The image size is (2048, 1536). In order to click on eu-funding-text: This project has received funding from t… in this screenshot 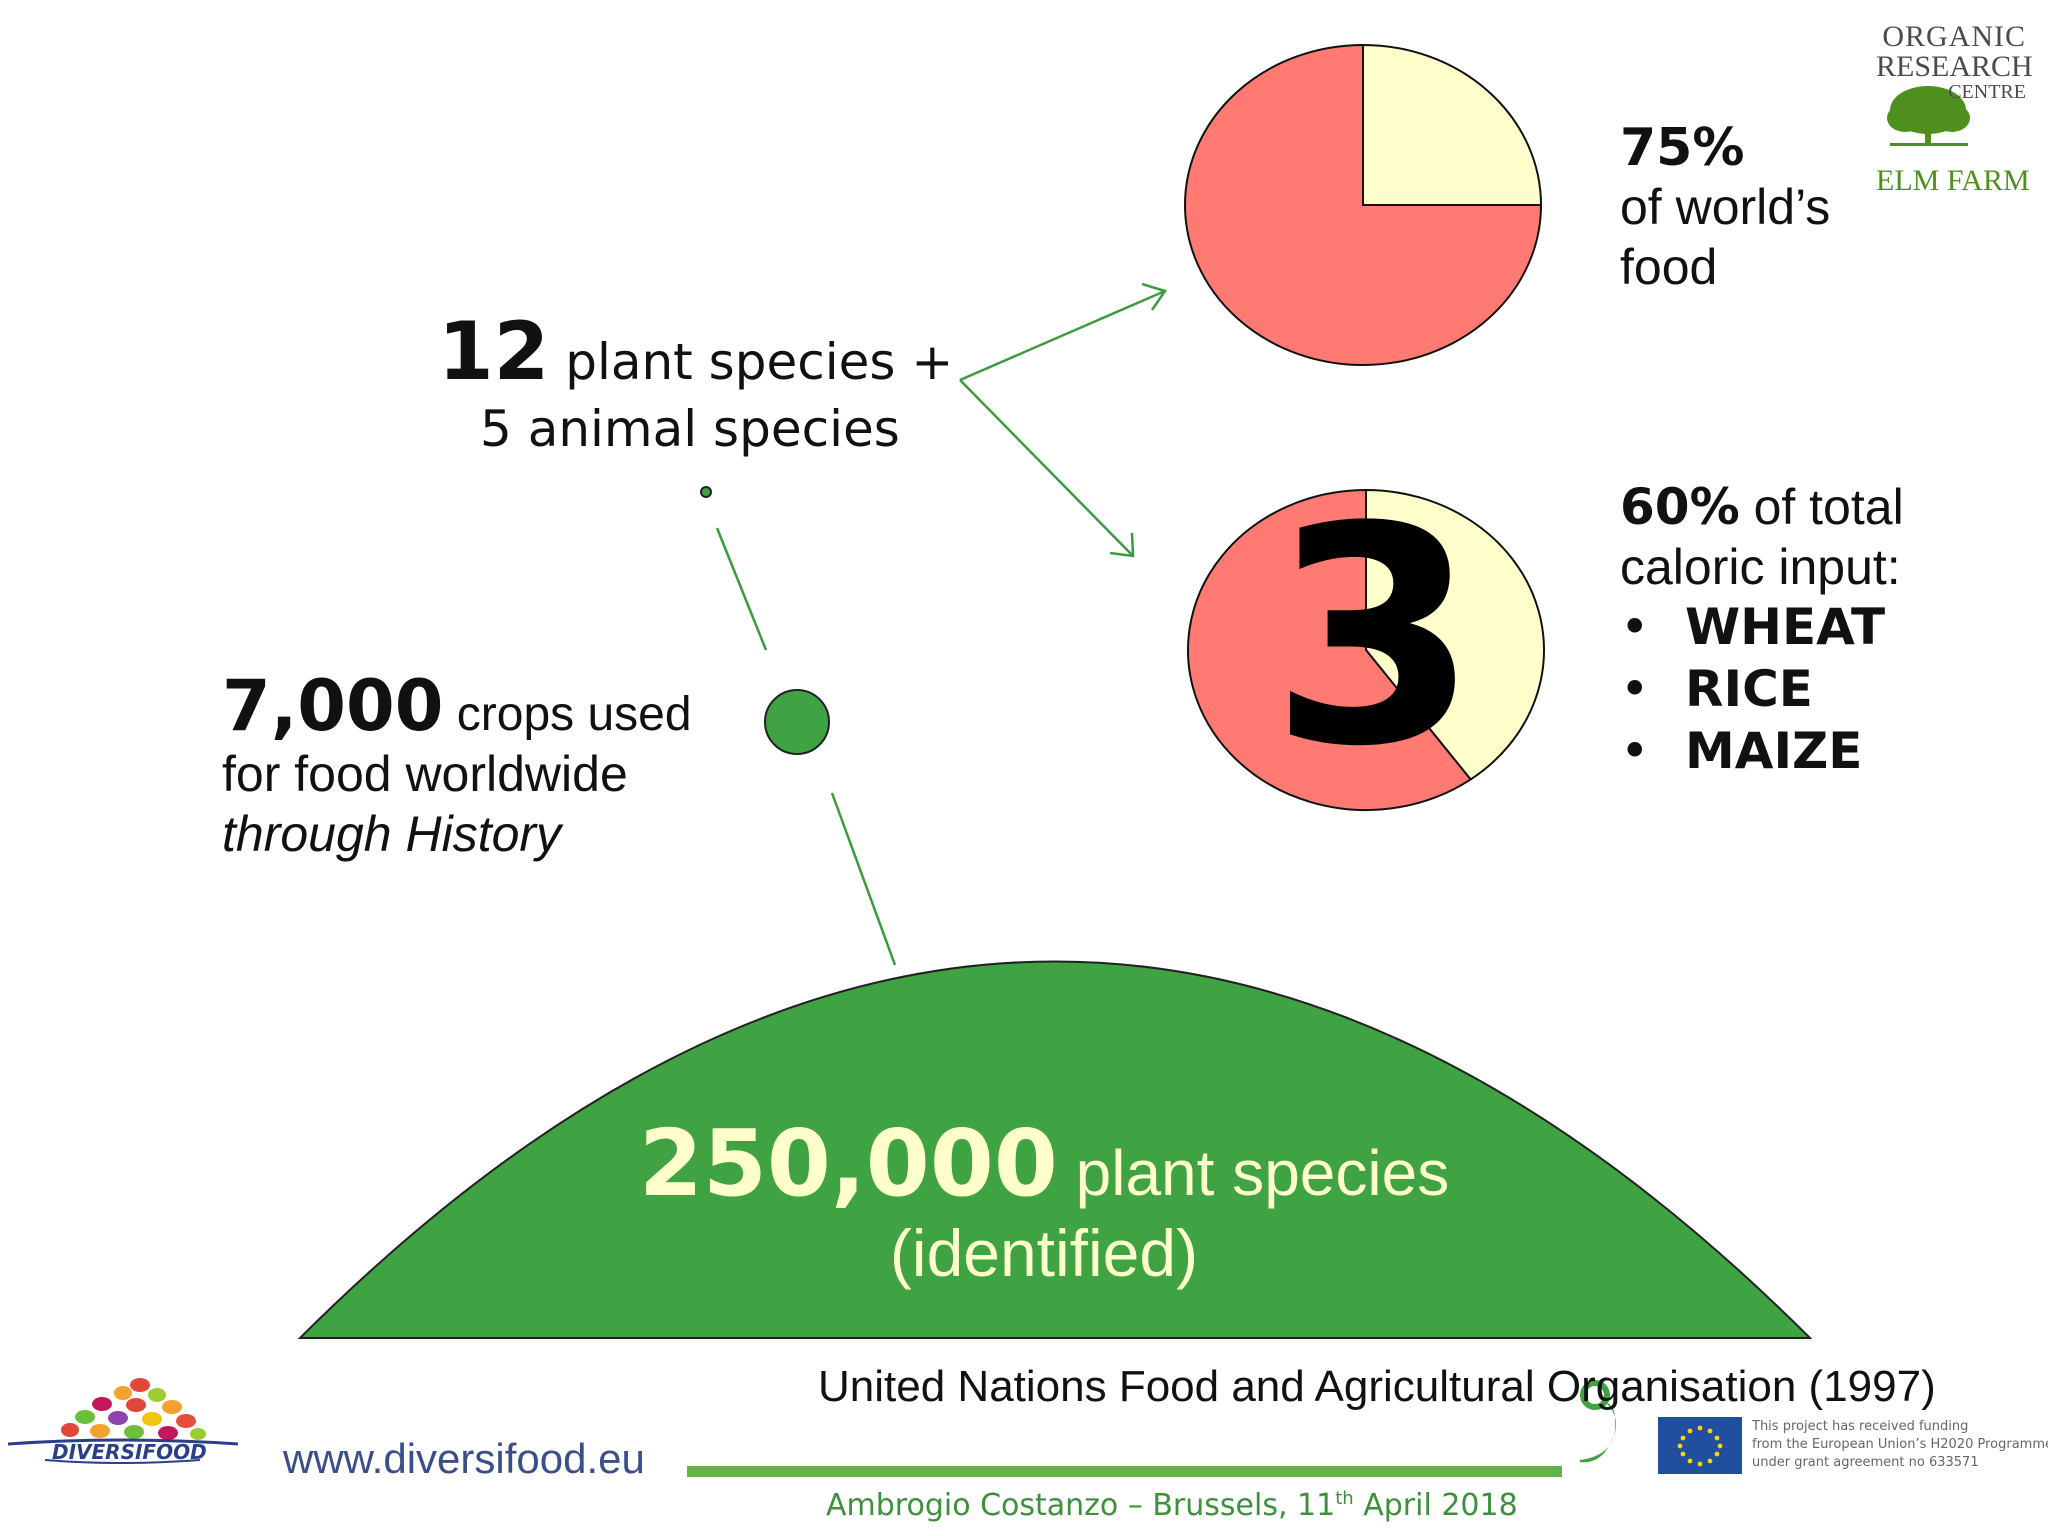, I will do `click(1900, 1444)`.